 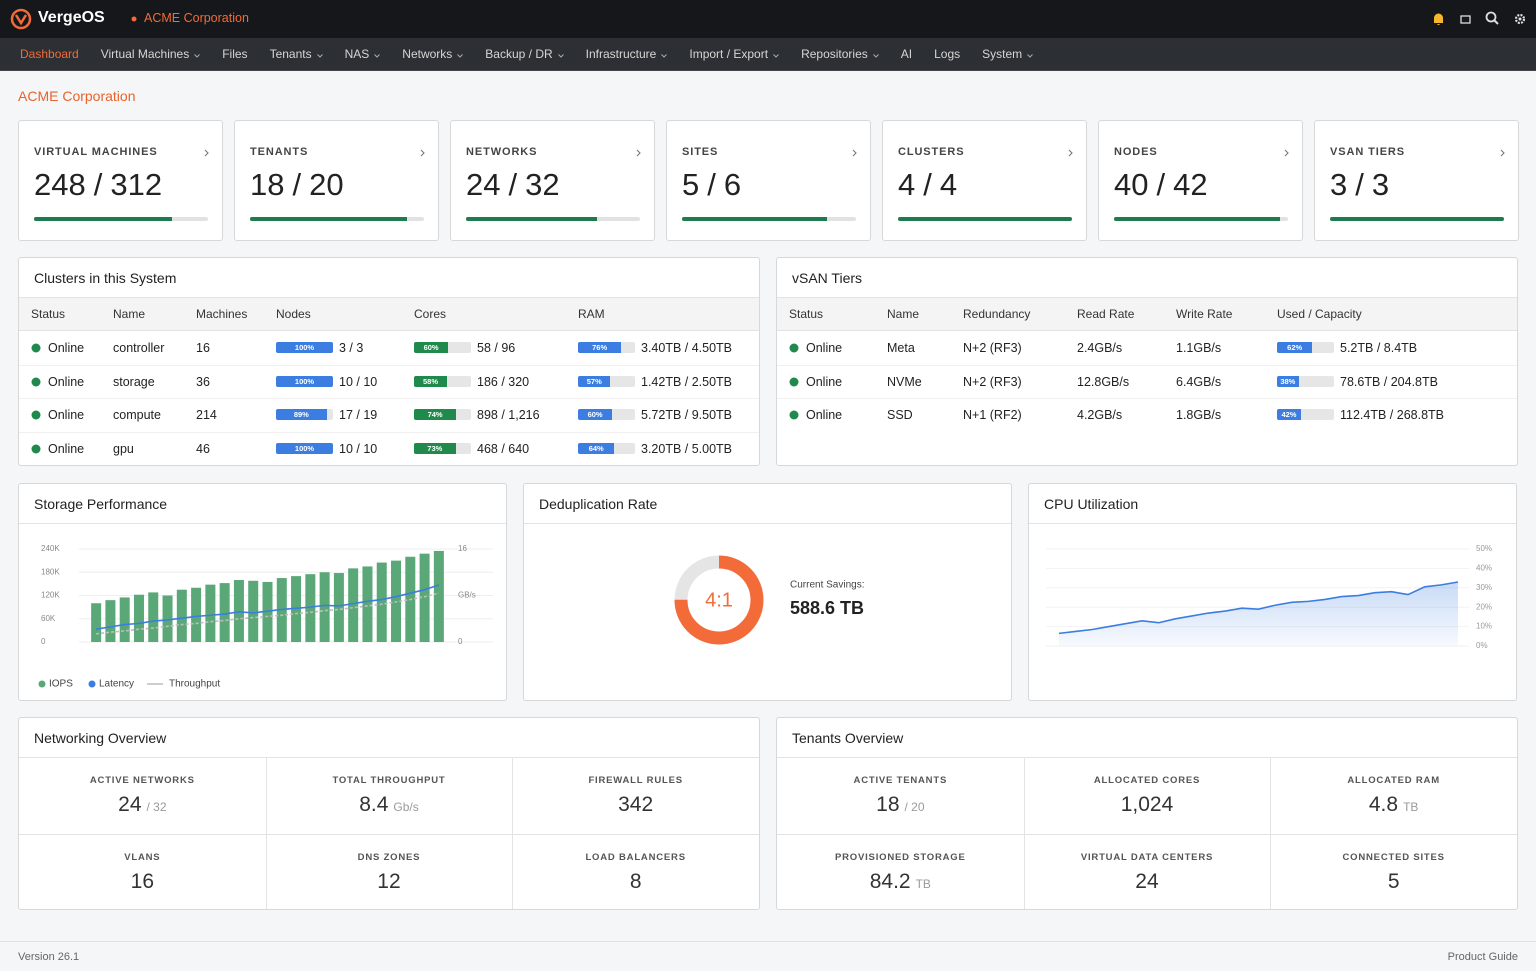 What do you see at coordinates (900, 796) in the screenshot?
I see `stat-cell: ACTIVE TENANTS18/ 20` at bounding box center [900, 796].